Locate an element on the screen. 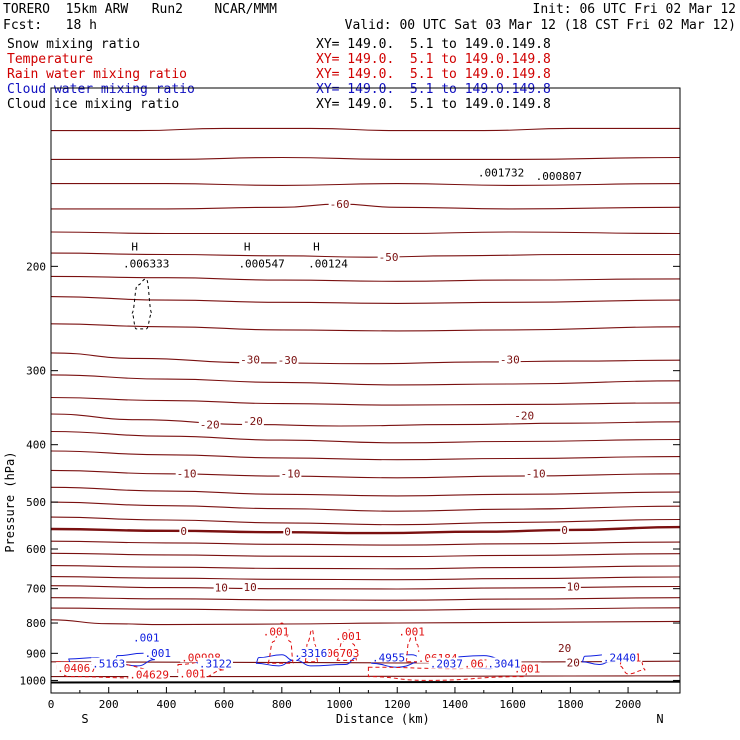 The height and width of the screenshot is (740, 740). temperature-label-15-bg is located at coordinates (250, 586).